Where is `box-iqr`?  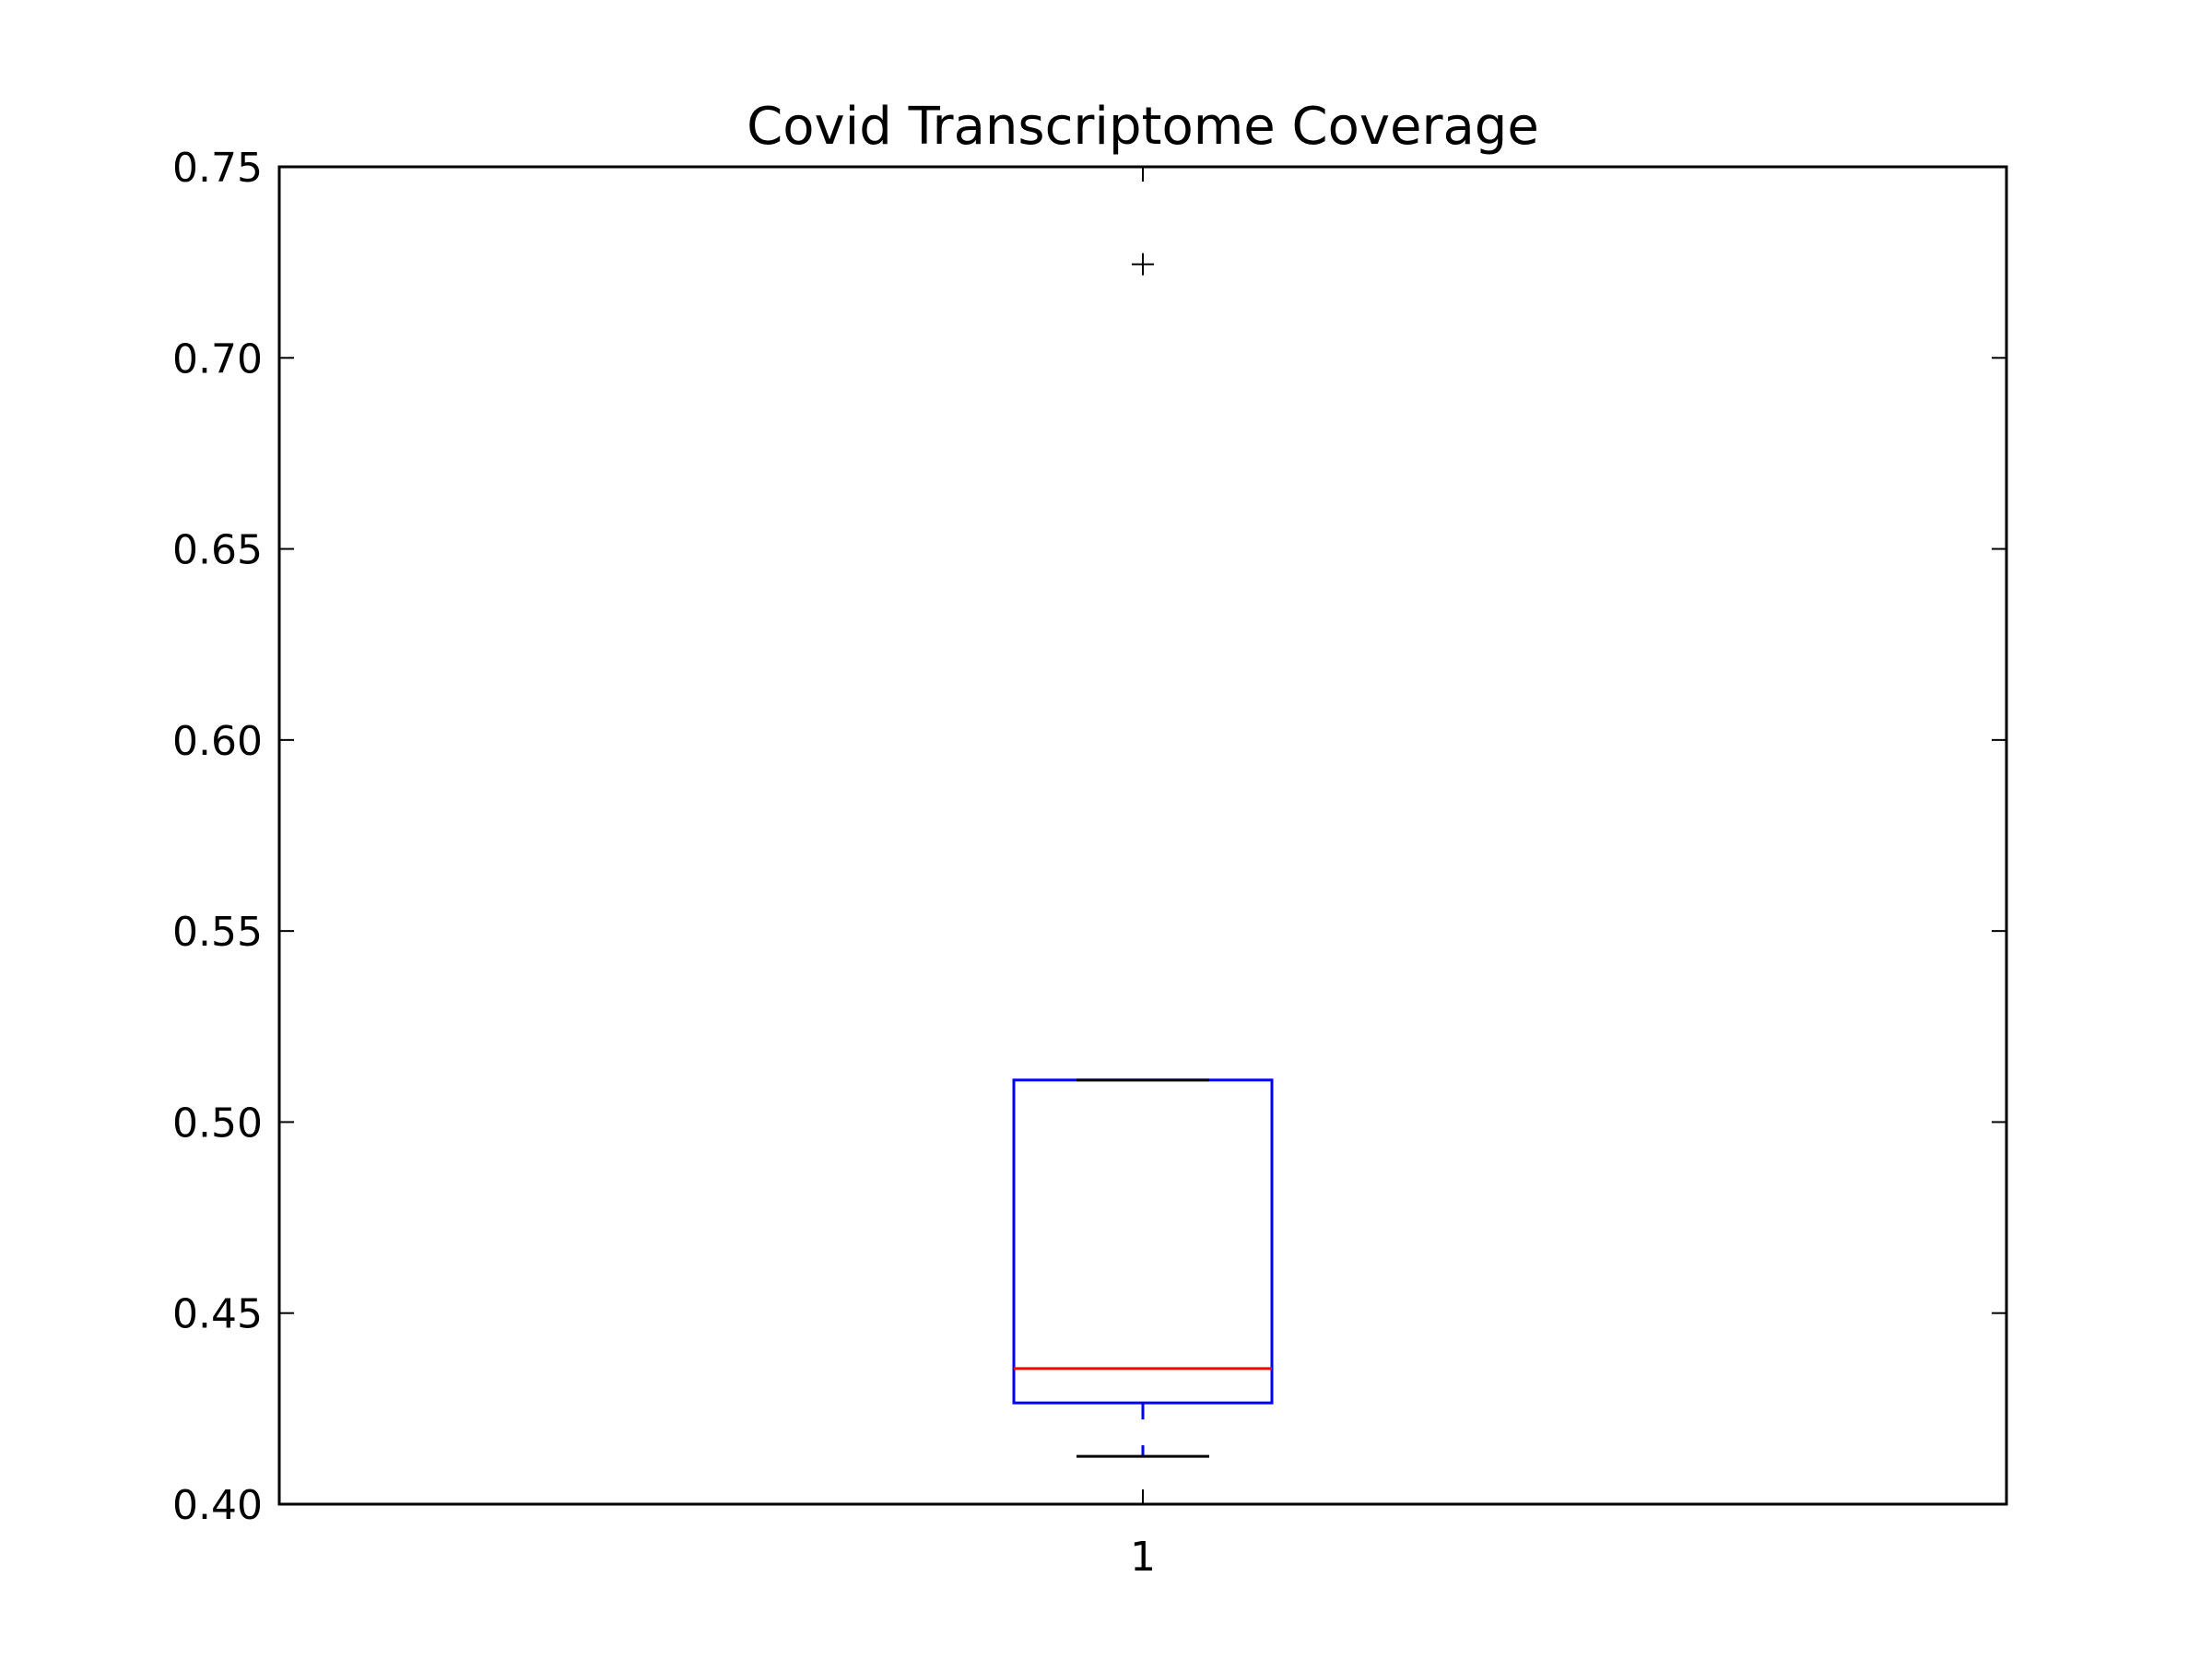
box-iqr is located at coordinates (1143, 1241).